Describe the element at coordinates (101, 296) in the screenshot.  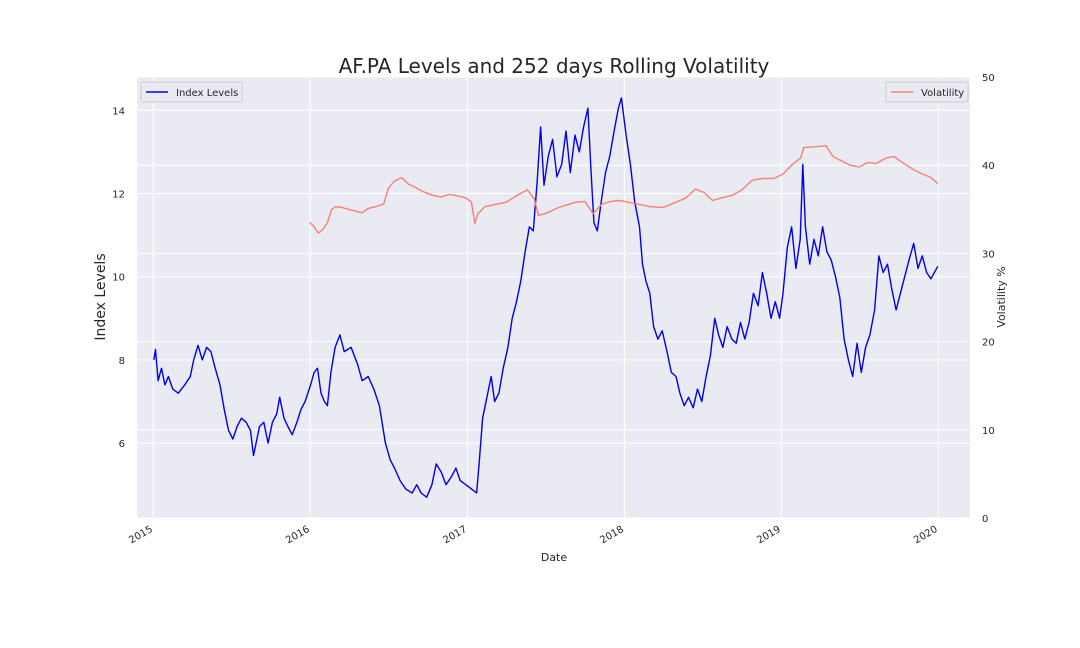
I see `y-axis-left-label: Index Levels` at that location.